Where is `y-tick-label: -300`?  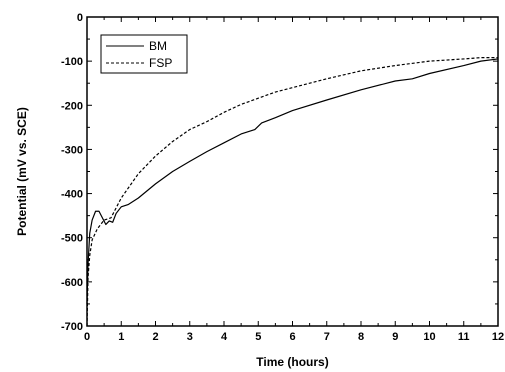 y-tick-label: -300 is located at coordinates (72, 150).